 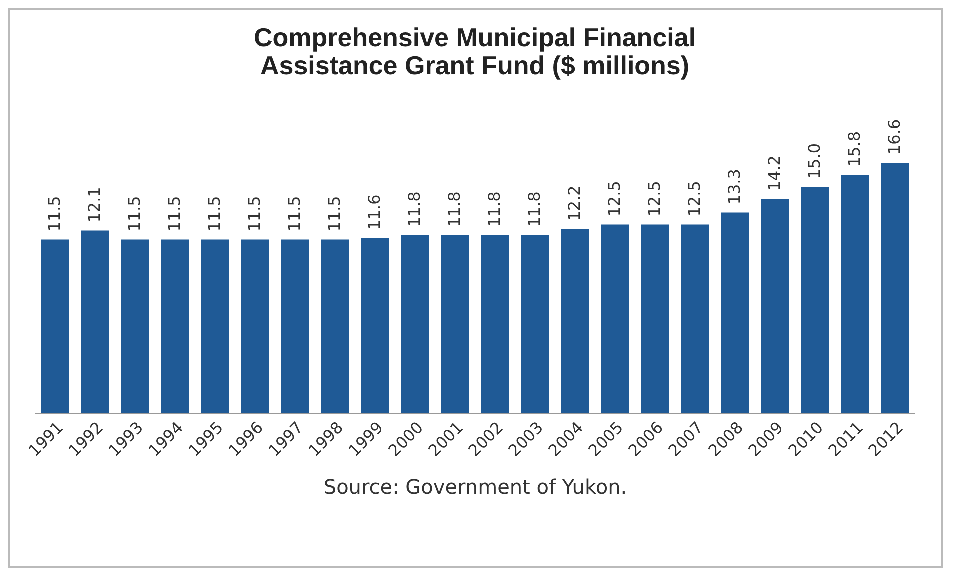 I want to click on data-label: 13.3, so click(x=734, y=187).